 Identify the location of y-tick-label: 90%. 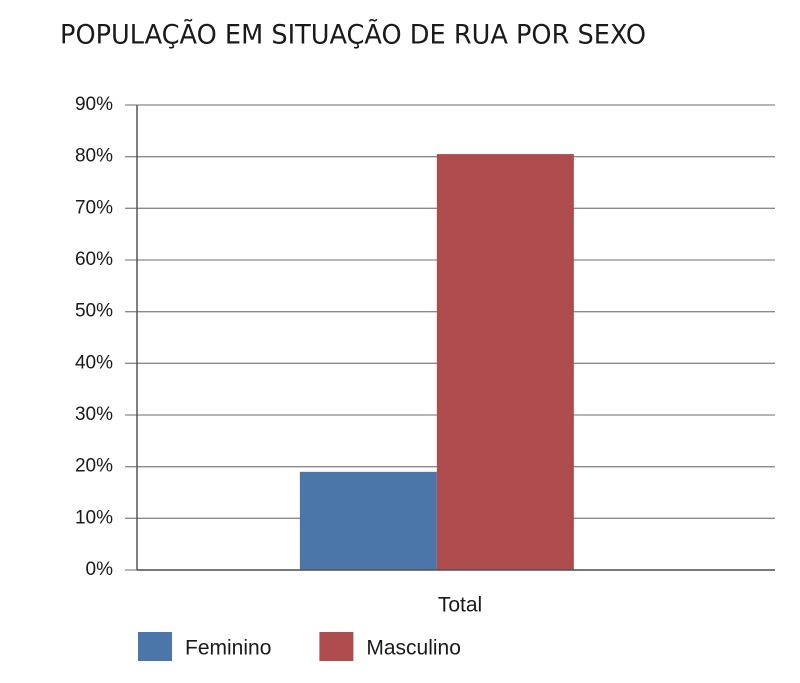
(94, 104).